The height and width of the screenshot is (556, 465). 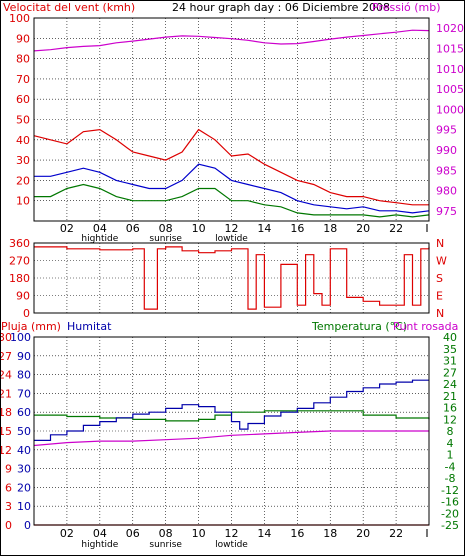 What do you see at coordinates (31, 326) in the screenshot?
I see `rain-title: Pluja (mm)` at bounding box center [31, 326].